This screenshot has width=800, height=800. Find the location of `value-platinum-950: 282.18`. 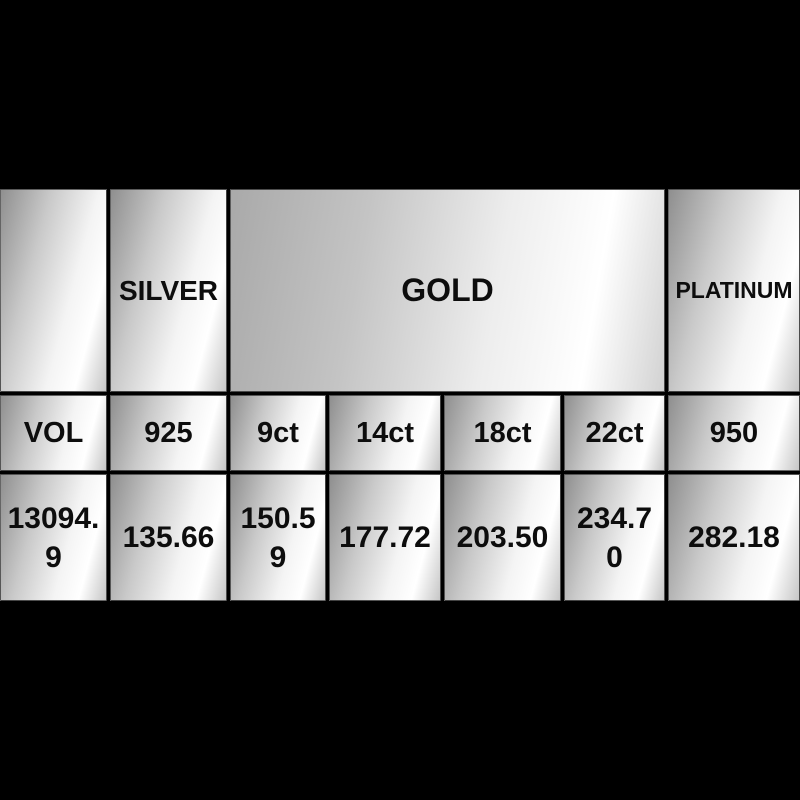

value-platinum-950: 282.18 is located at coordinates (734, 537).